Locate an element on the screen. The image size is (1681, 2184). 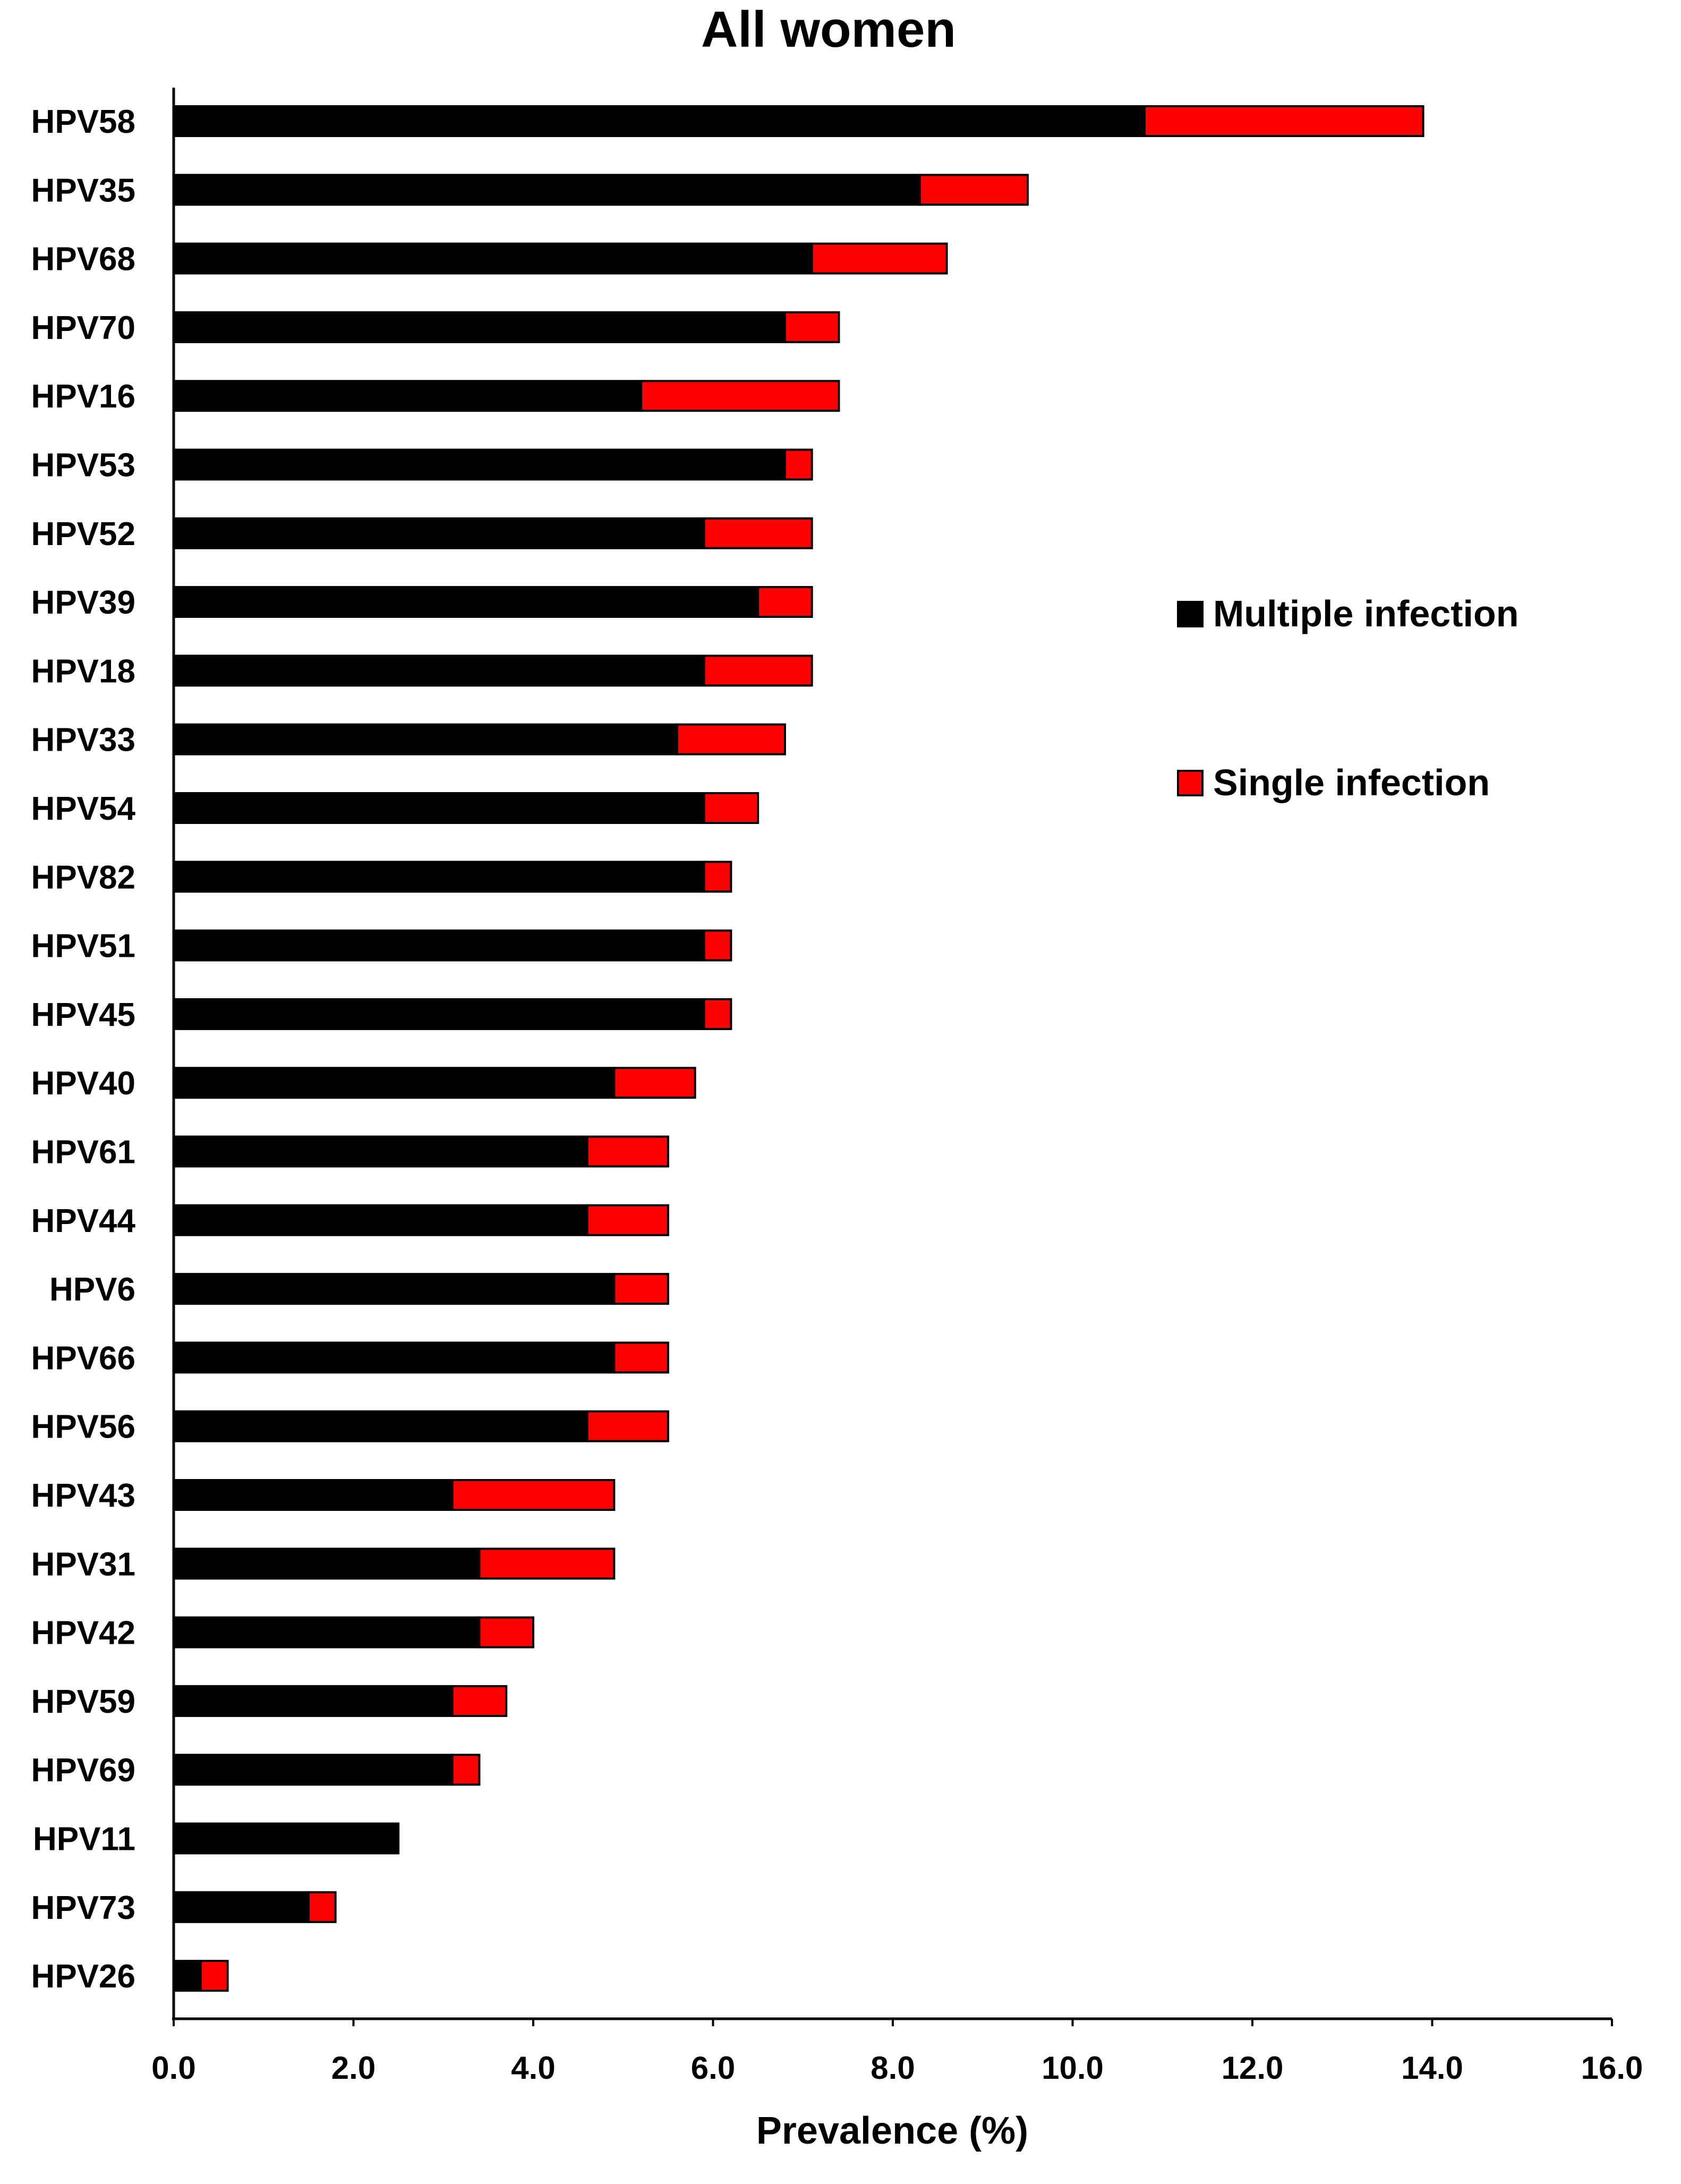
category-label-hpv33: HPV33 is located at coordinates (83, 740).